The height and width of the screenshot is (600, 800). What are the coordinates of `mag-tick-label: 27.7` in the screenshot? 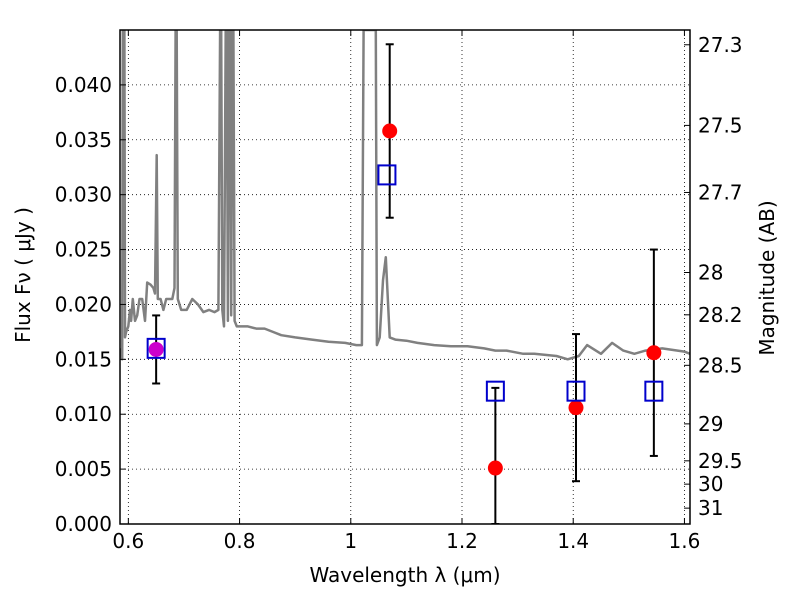 It's located at (720, 192).